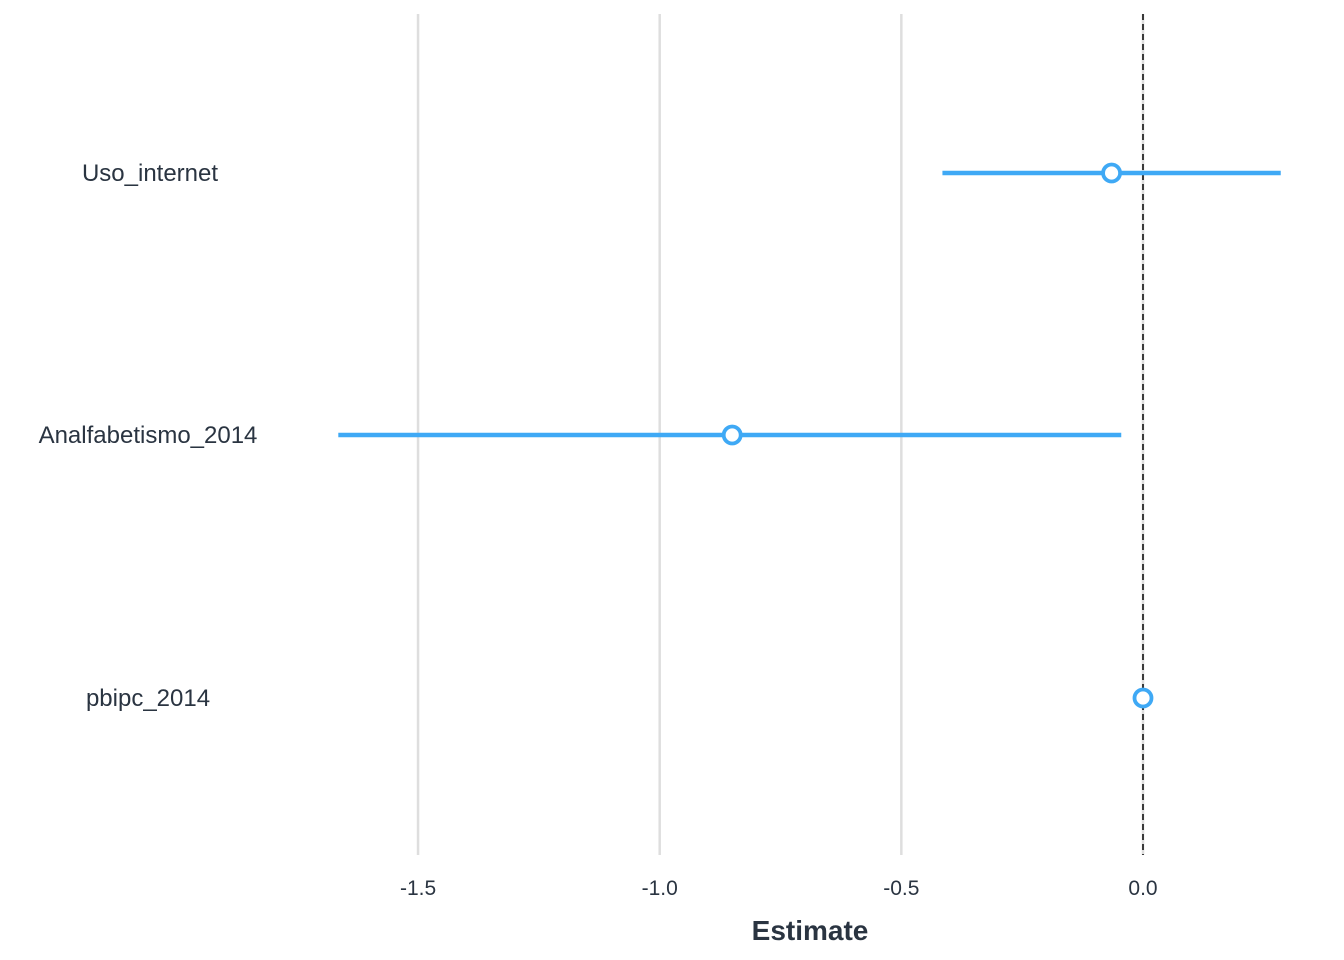  Describe the element at coordinates (148, 698) in the screenshot. I see `category-label: pbipc_2014` at that location.